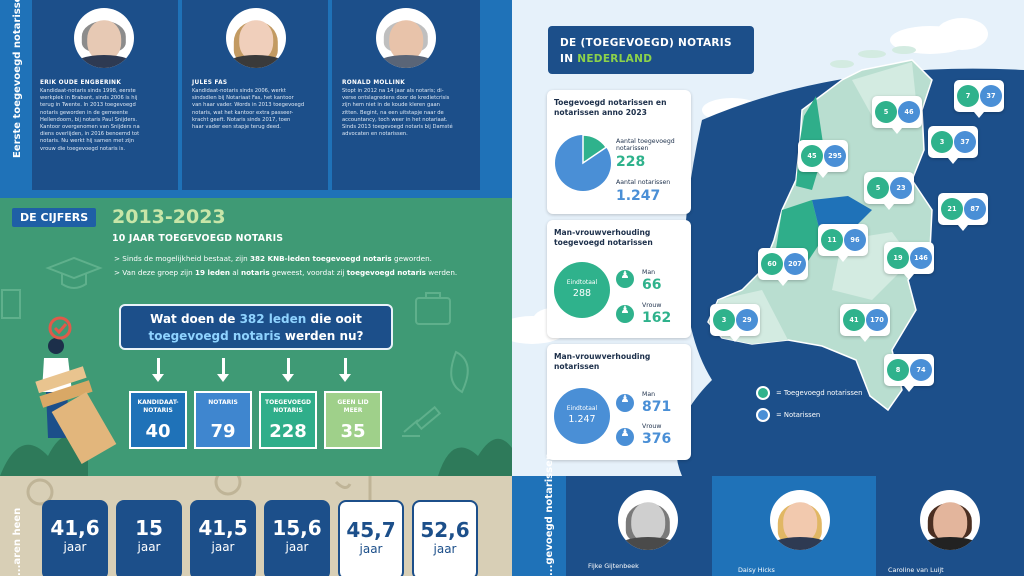 This screenshot has width=1024, height=576. I want to click on checkmark-icon, so click(60, 328).